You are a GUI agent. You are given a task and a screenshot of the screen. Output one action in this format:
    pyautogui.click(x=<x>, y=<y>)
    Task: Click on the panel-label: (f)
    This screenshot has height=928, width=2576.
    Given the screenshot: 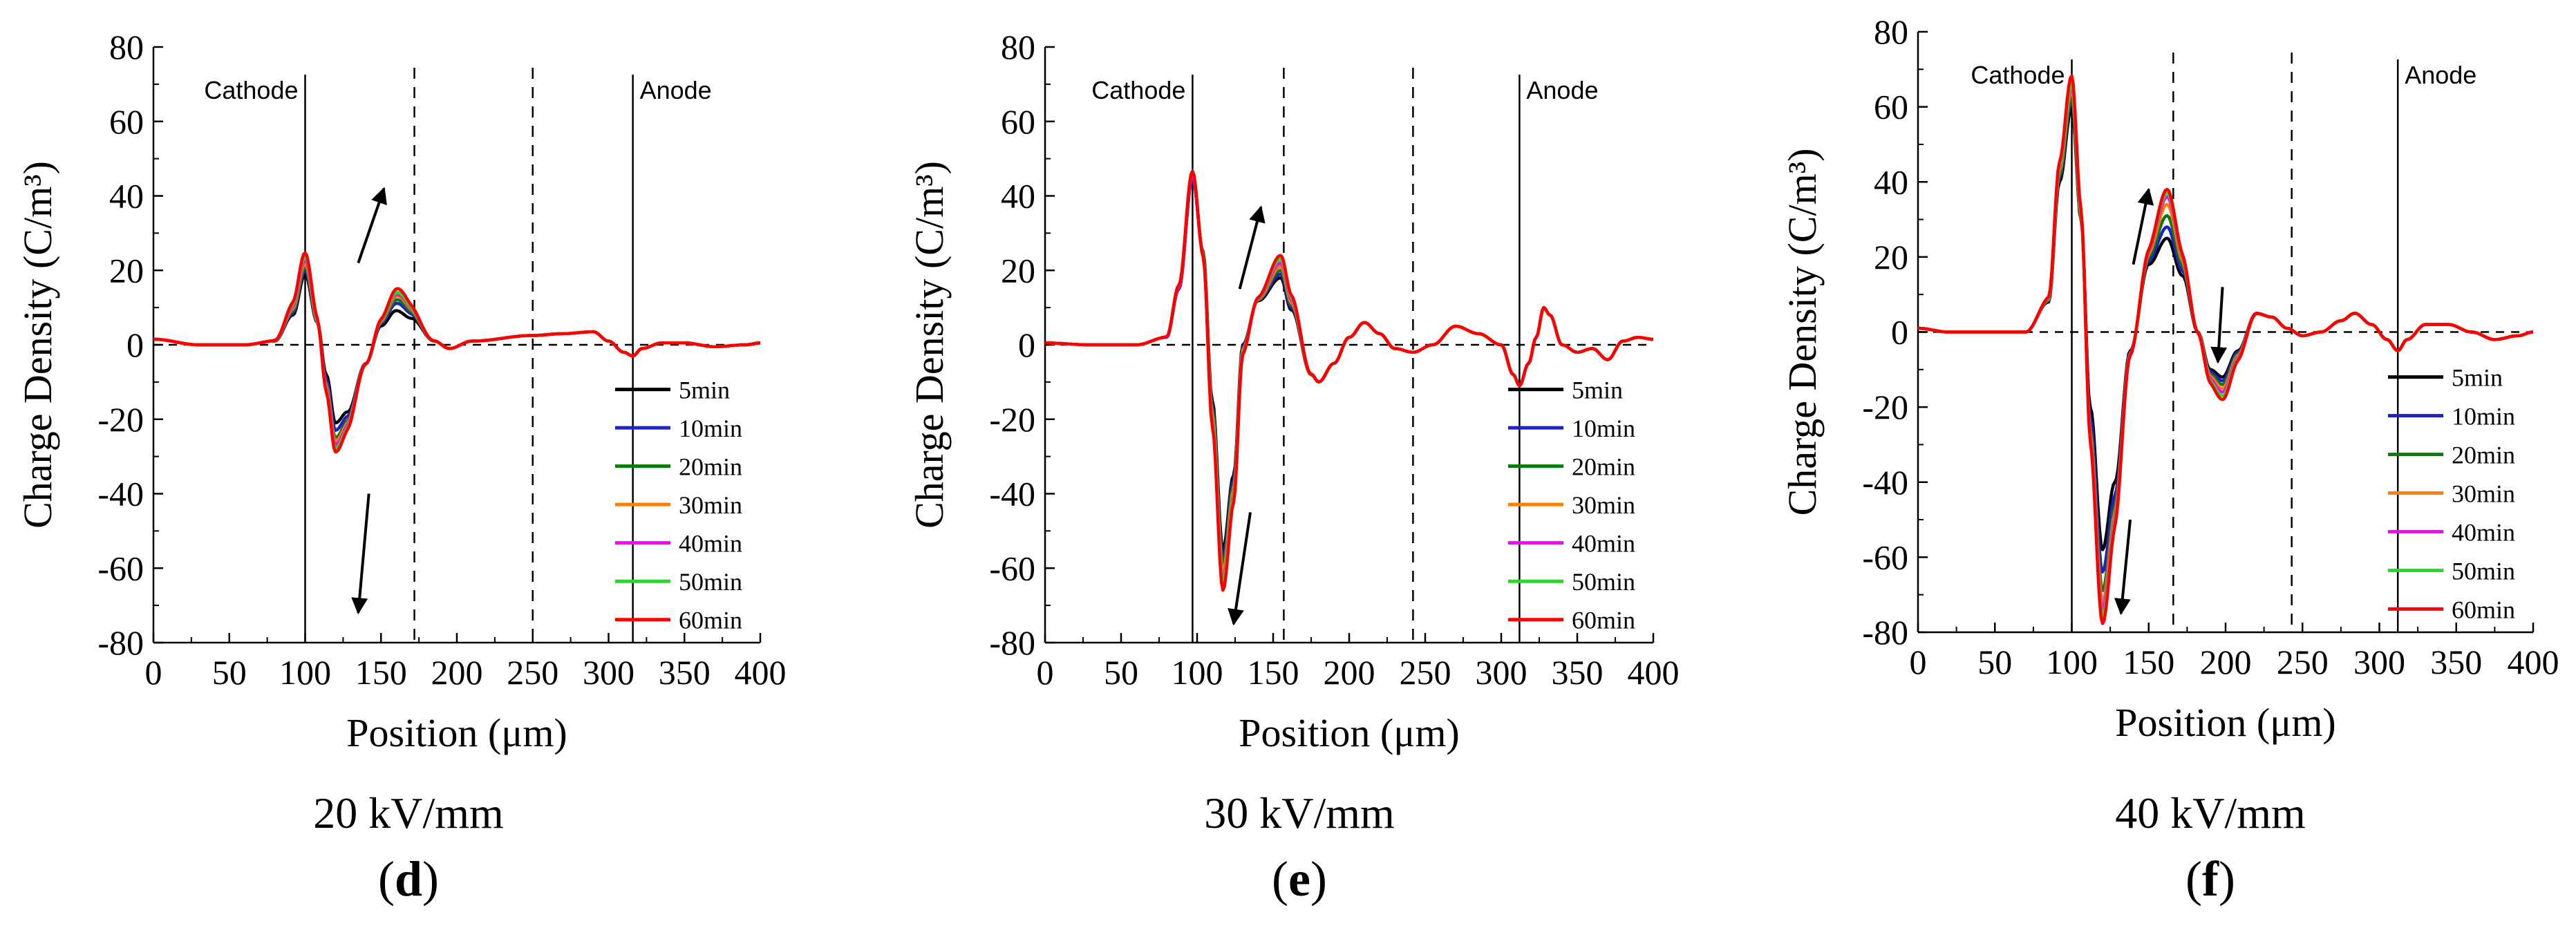 What is the action you would take?
    pyautogui.click(x=2210, y=879)
    